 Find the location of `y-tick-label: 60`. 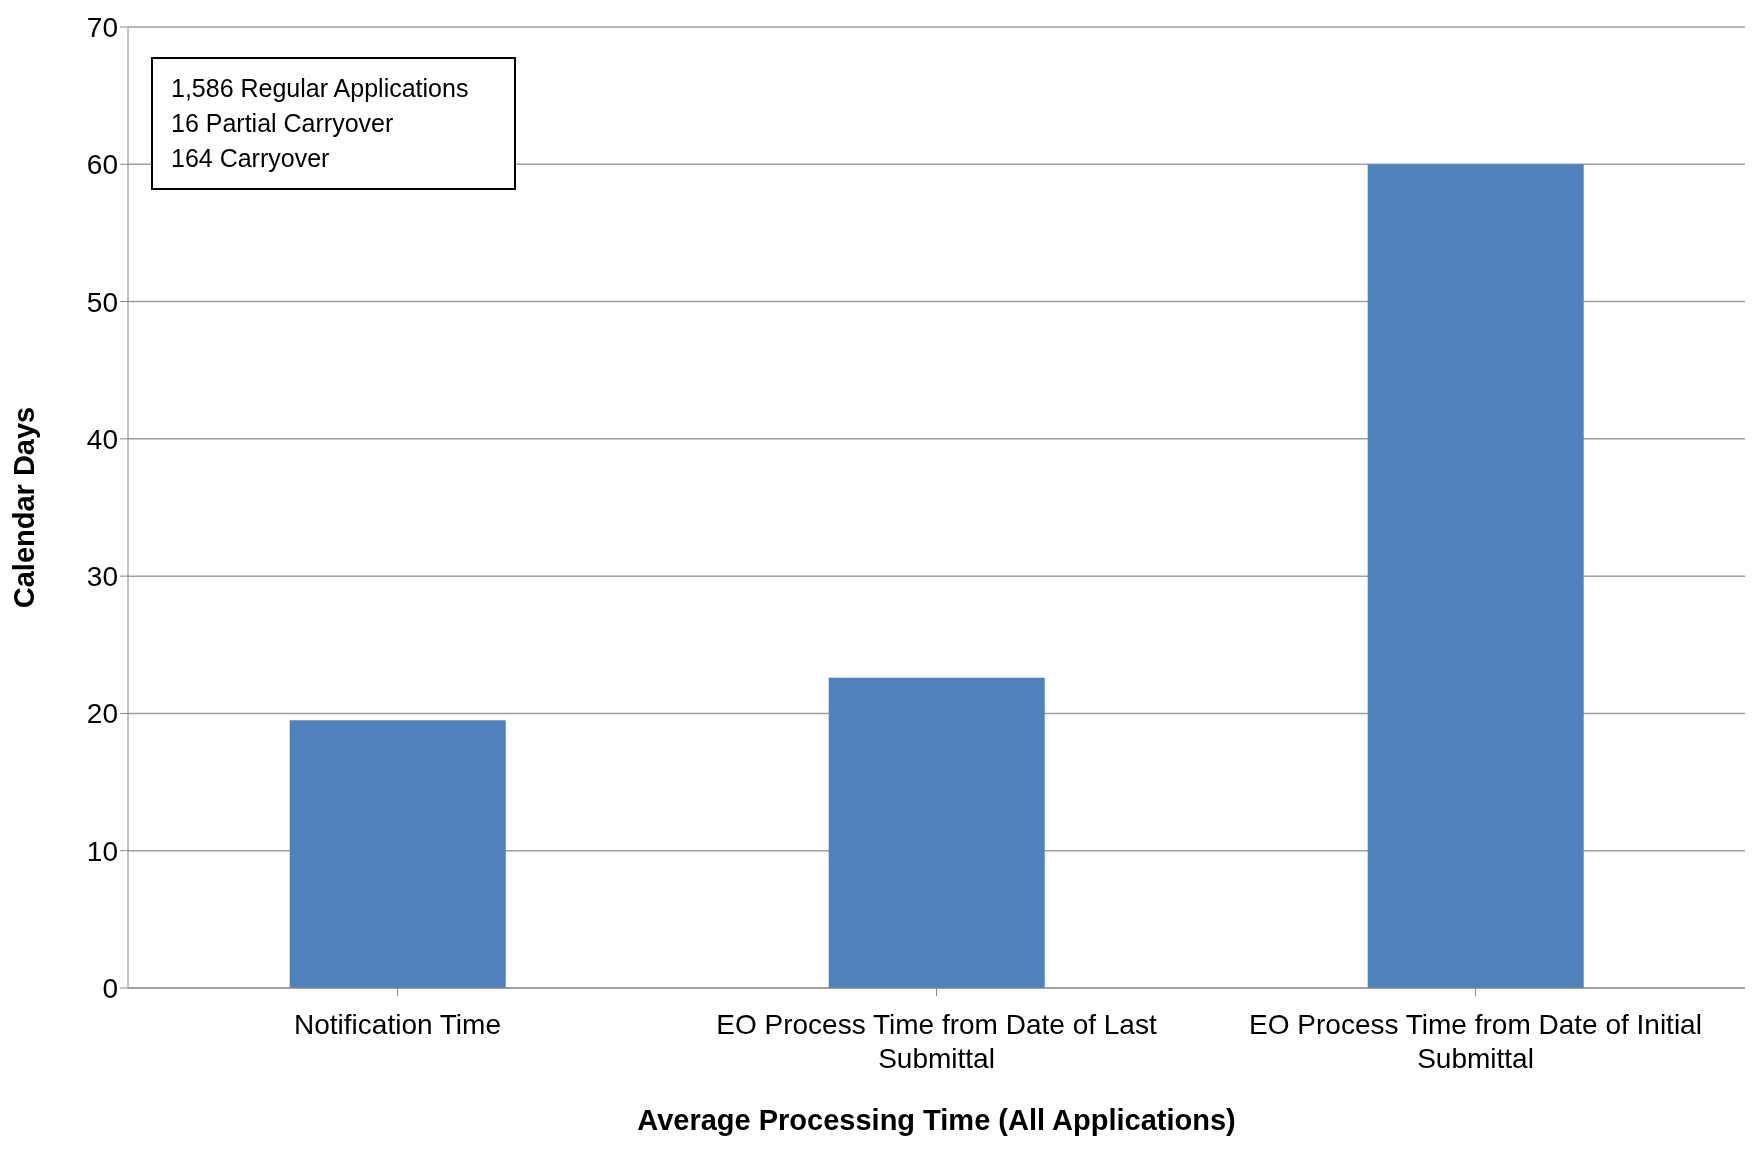

y-tick-label: 60 is located at coordinates (102, 165).